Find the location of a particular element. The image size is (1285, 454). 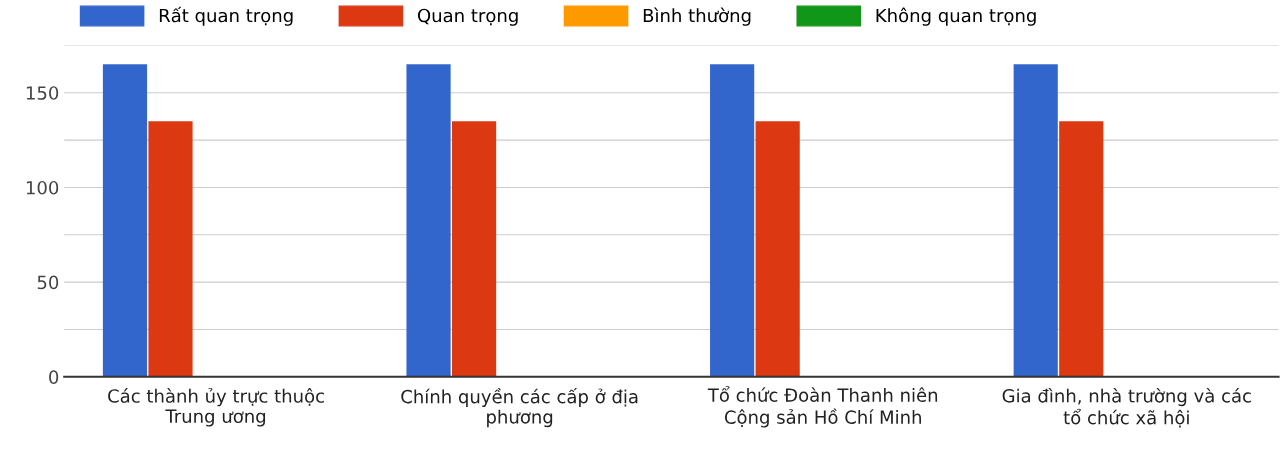

y-tick-label: 100 is located at coordinates (42, 187).